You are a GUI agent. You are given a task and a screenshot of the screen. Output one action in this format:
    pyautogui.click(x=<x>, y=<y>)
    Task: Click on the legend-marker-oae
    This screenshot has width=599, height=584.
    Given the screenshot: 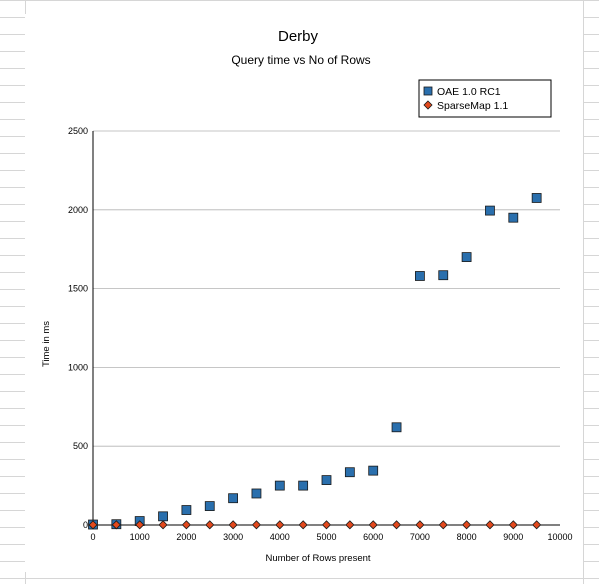 What is the action you would take?
    pyautogui.click(x=428, y=91)
    